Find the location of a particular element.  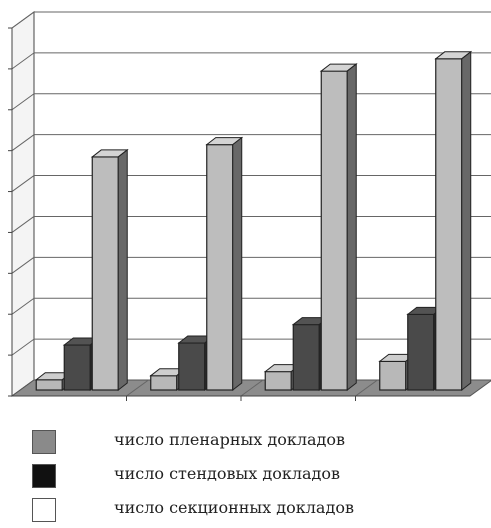

legend-swatch-poster is located at coordinates (44, 476).